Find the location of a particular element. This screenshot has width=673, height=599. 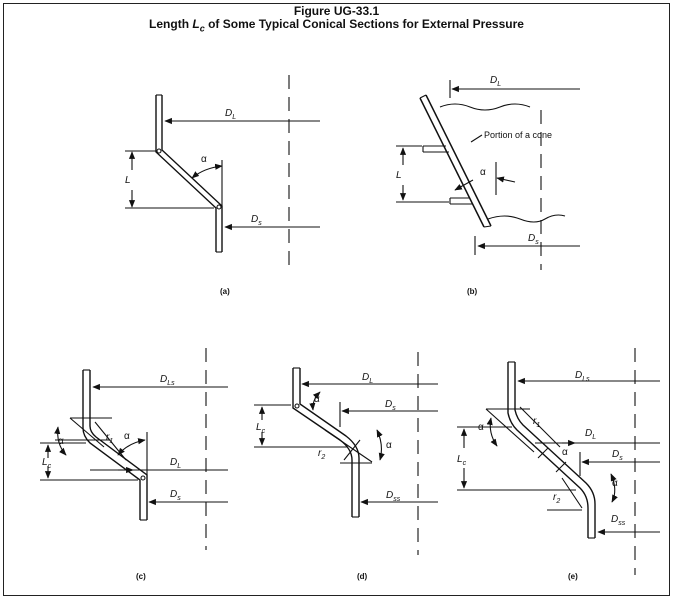

panel-tag-b: (b) is located at coordinates (472, 291).